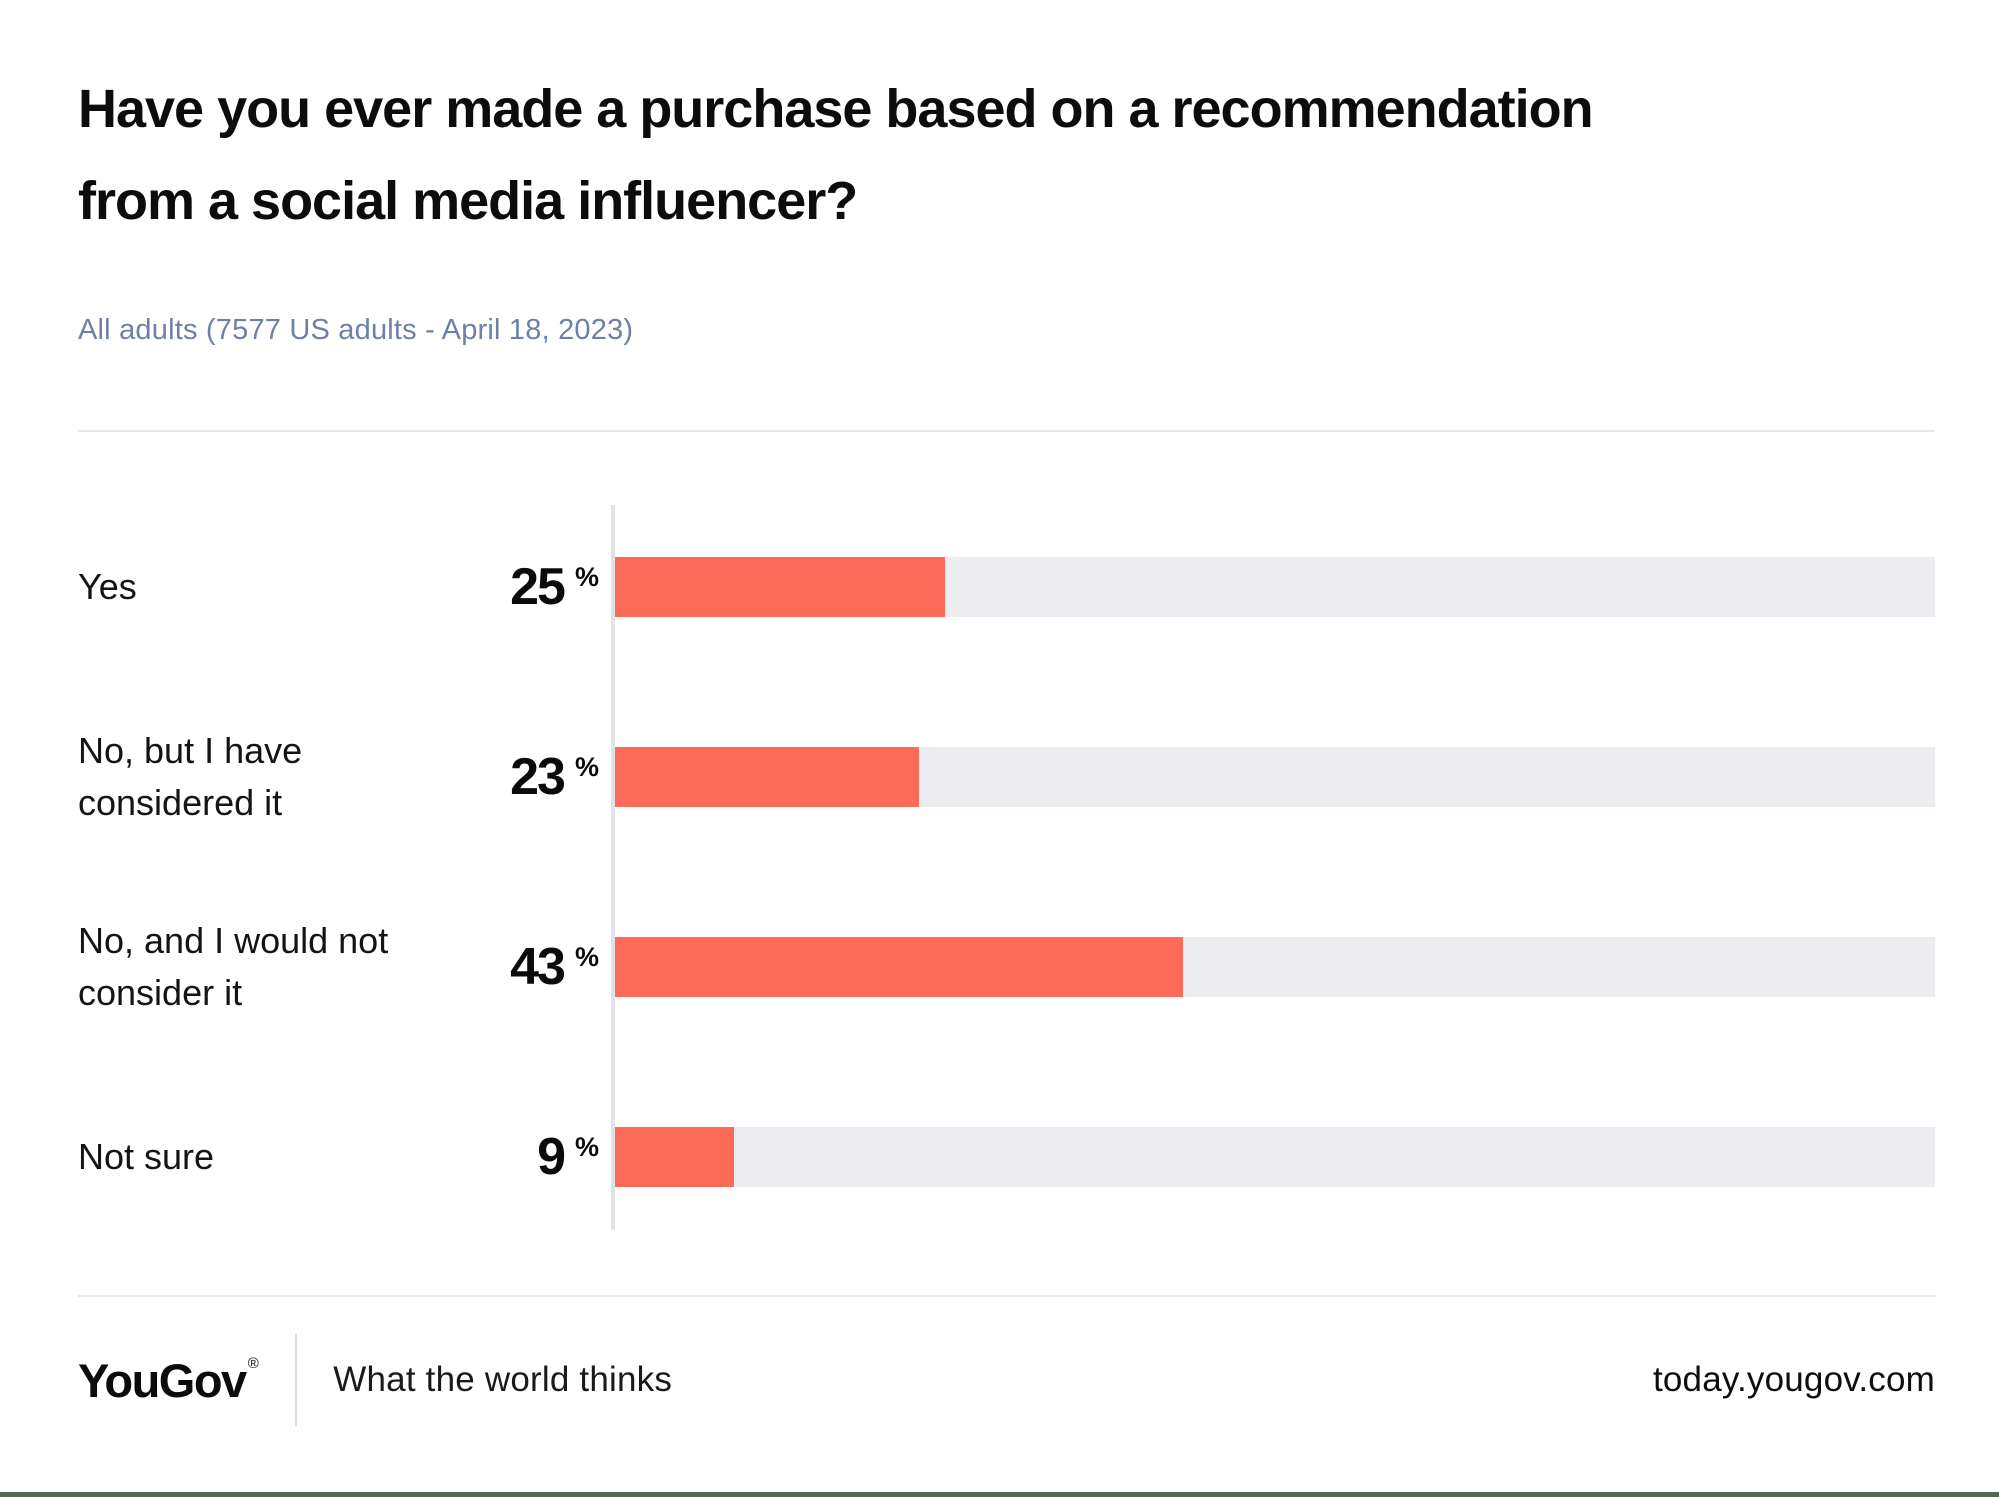 Image resolution: width=1999 pixels, height=1497 pixels. Describe the element at coordinates (146, 1157) in the screenshot. I see `category-label: Not sure` at that location.